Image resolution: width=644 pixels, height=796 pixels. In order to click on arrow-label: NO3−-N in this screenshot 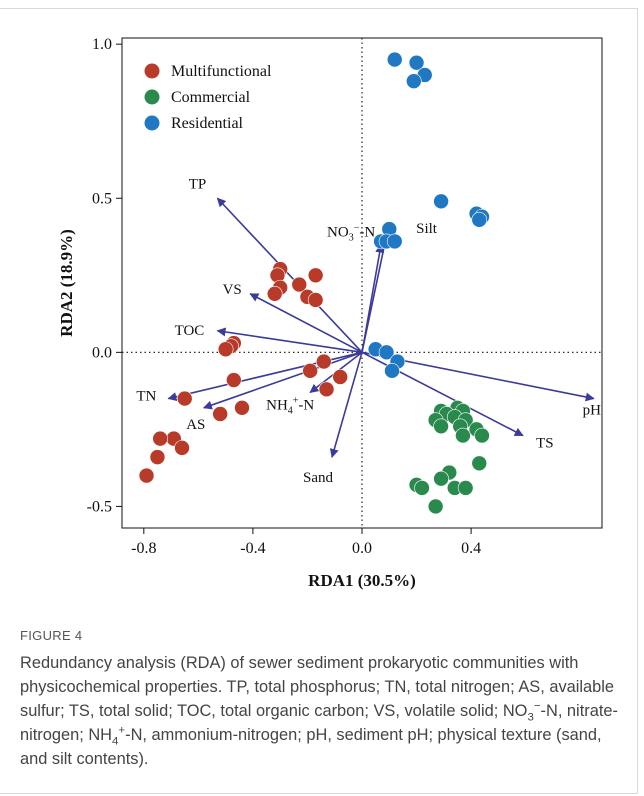, I will do `click(351, 232)`.